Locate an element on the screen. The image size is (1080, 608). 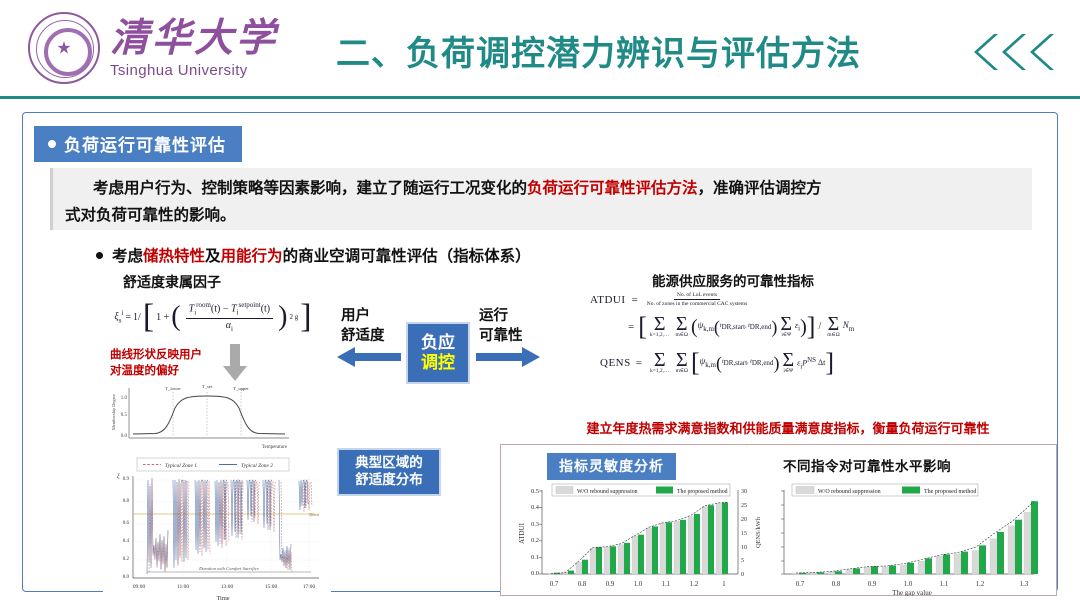
paren-open-icon: ( is located at coordinates (176, 316).